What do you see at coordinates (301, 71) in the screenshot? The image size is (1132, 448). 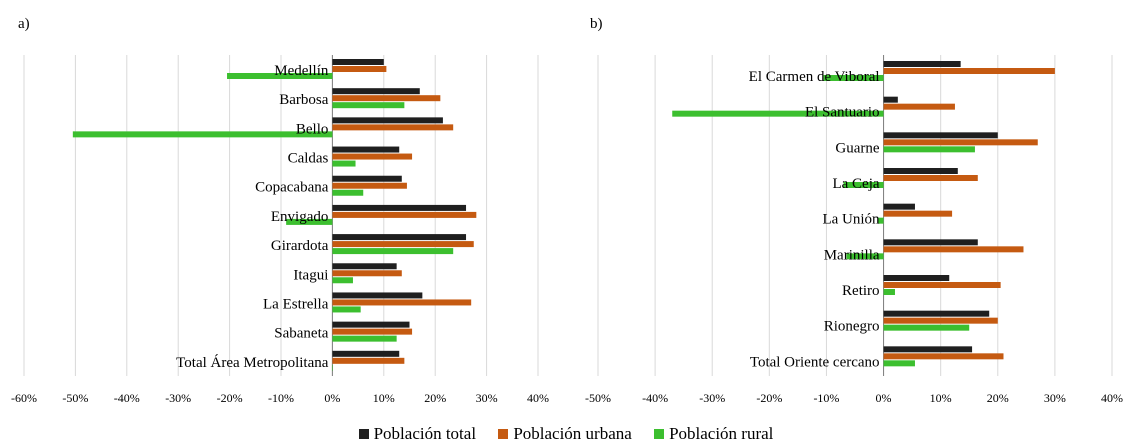 I see `category-label-a-0: Medellín` at bounding box center [301, 71].